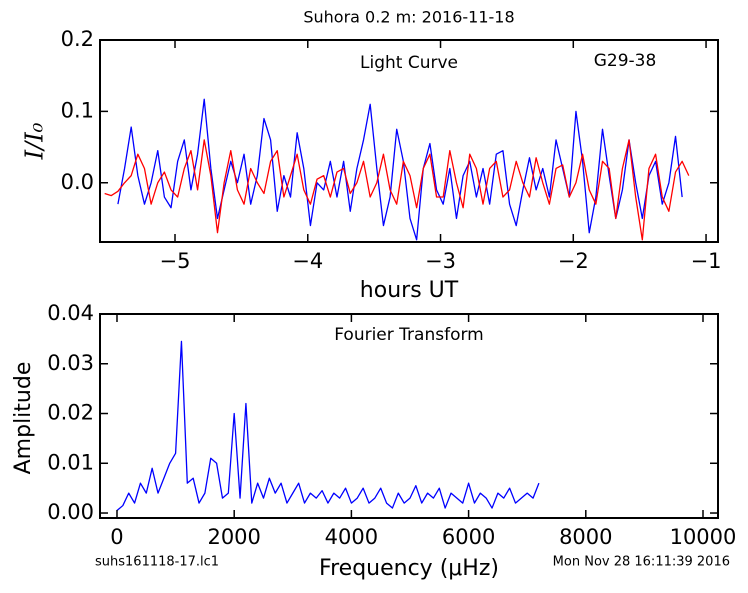  I want to click on x-tick-label: 0, so click(116, 537).